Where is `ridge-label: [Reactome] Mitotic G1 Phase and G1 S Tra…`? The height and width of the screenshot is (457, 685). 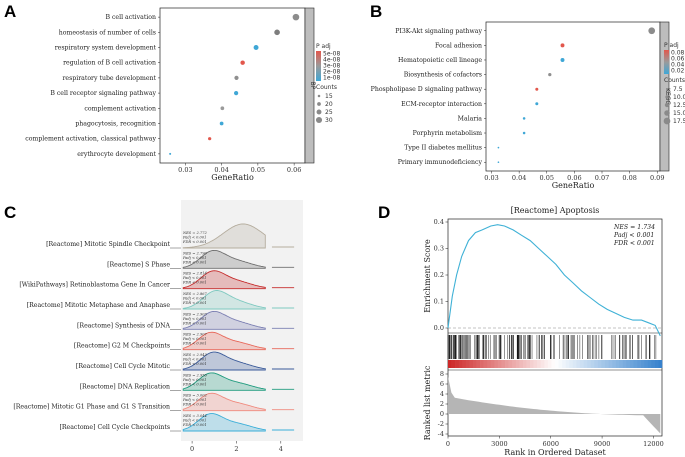
ridge-label: [Reactome] Mitotic G1 Phase and G1 S Tra… is located at coordinates (91, 407).